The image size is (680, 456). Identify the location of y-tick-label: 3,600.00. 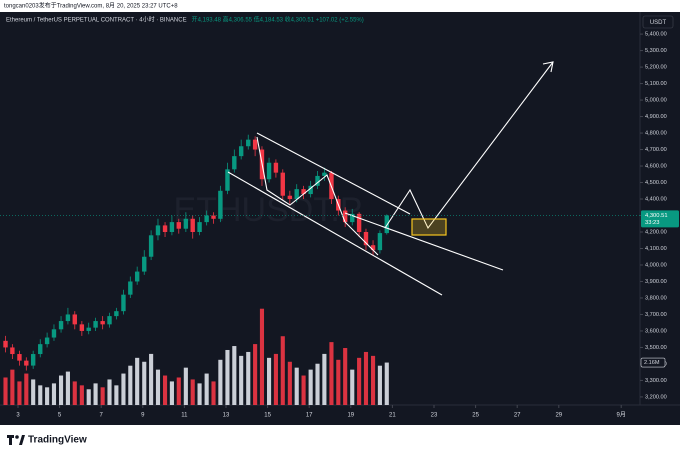
(656, 331).